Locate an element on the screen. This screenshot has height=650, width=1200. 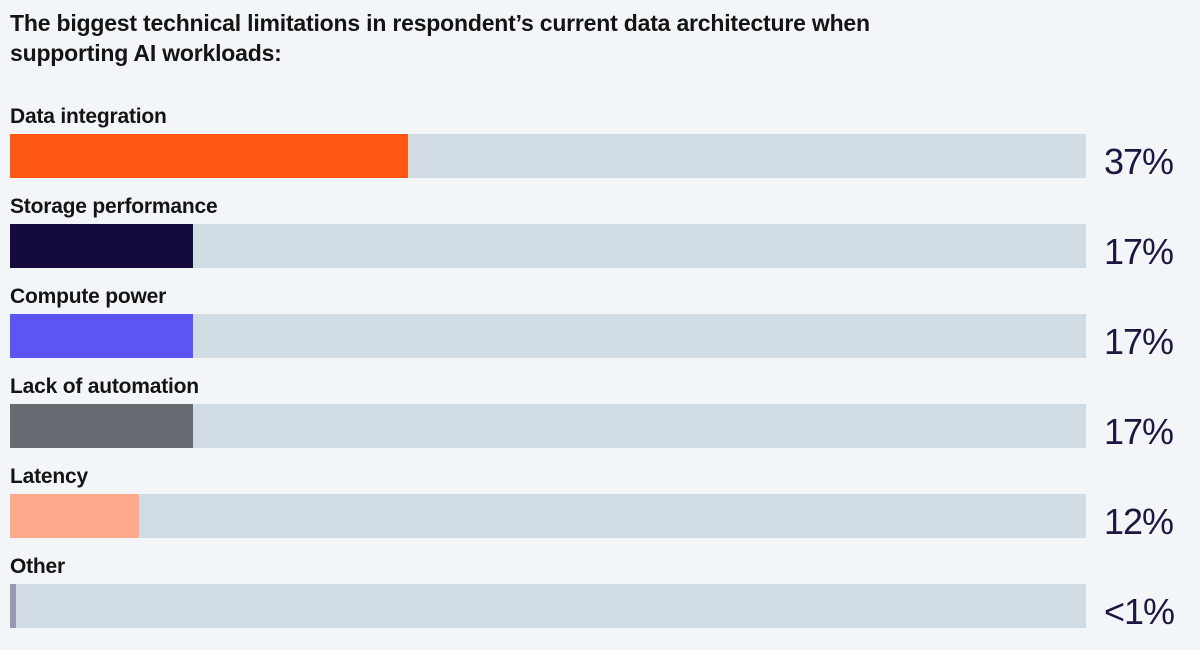
category-label: Other is located at coordinates (38, 566).